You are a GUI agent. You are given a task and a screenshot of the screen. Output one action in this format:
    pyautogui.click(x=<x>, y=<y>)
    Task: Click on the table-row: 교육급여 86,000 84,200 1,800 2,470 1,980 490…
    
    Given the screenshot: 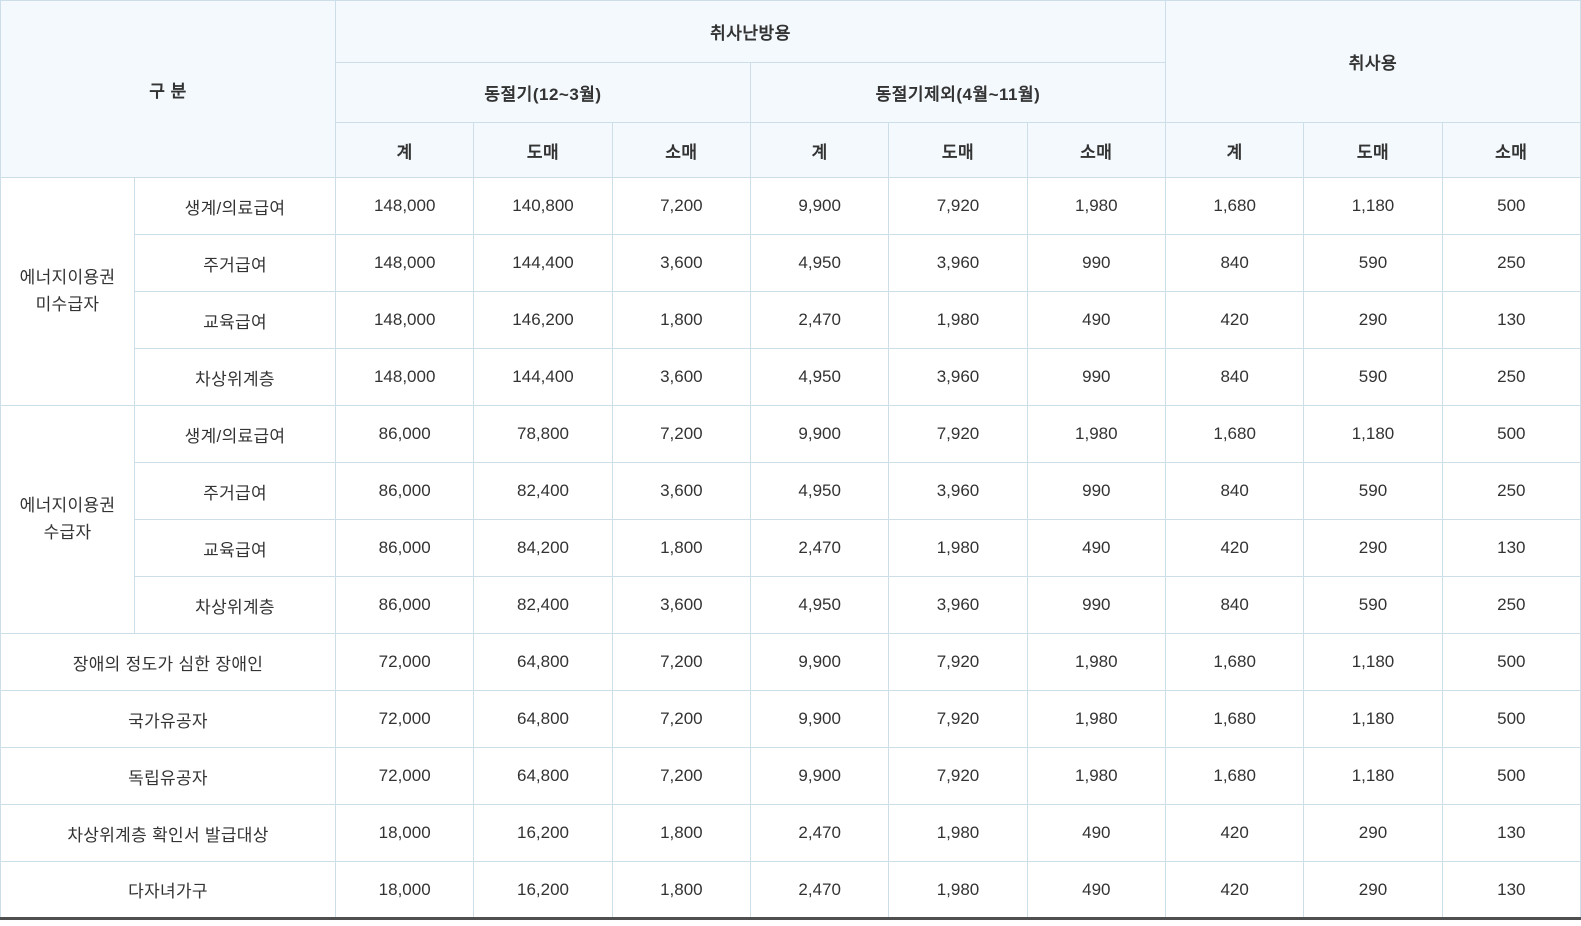 What is the action you would take?
    pyautogui.click(x=791, y=548)
    